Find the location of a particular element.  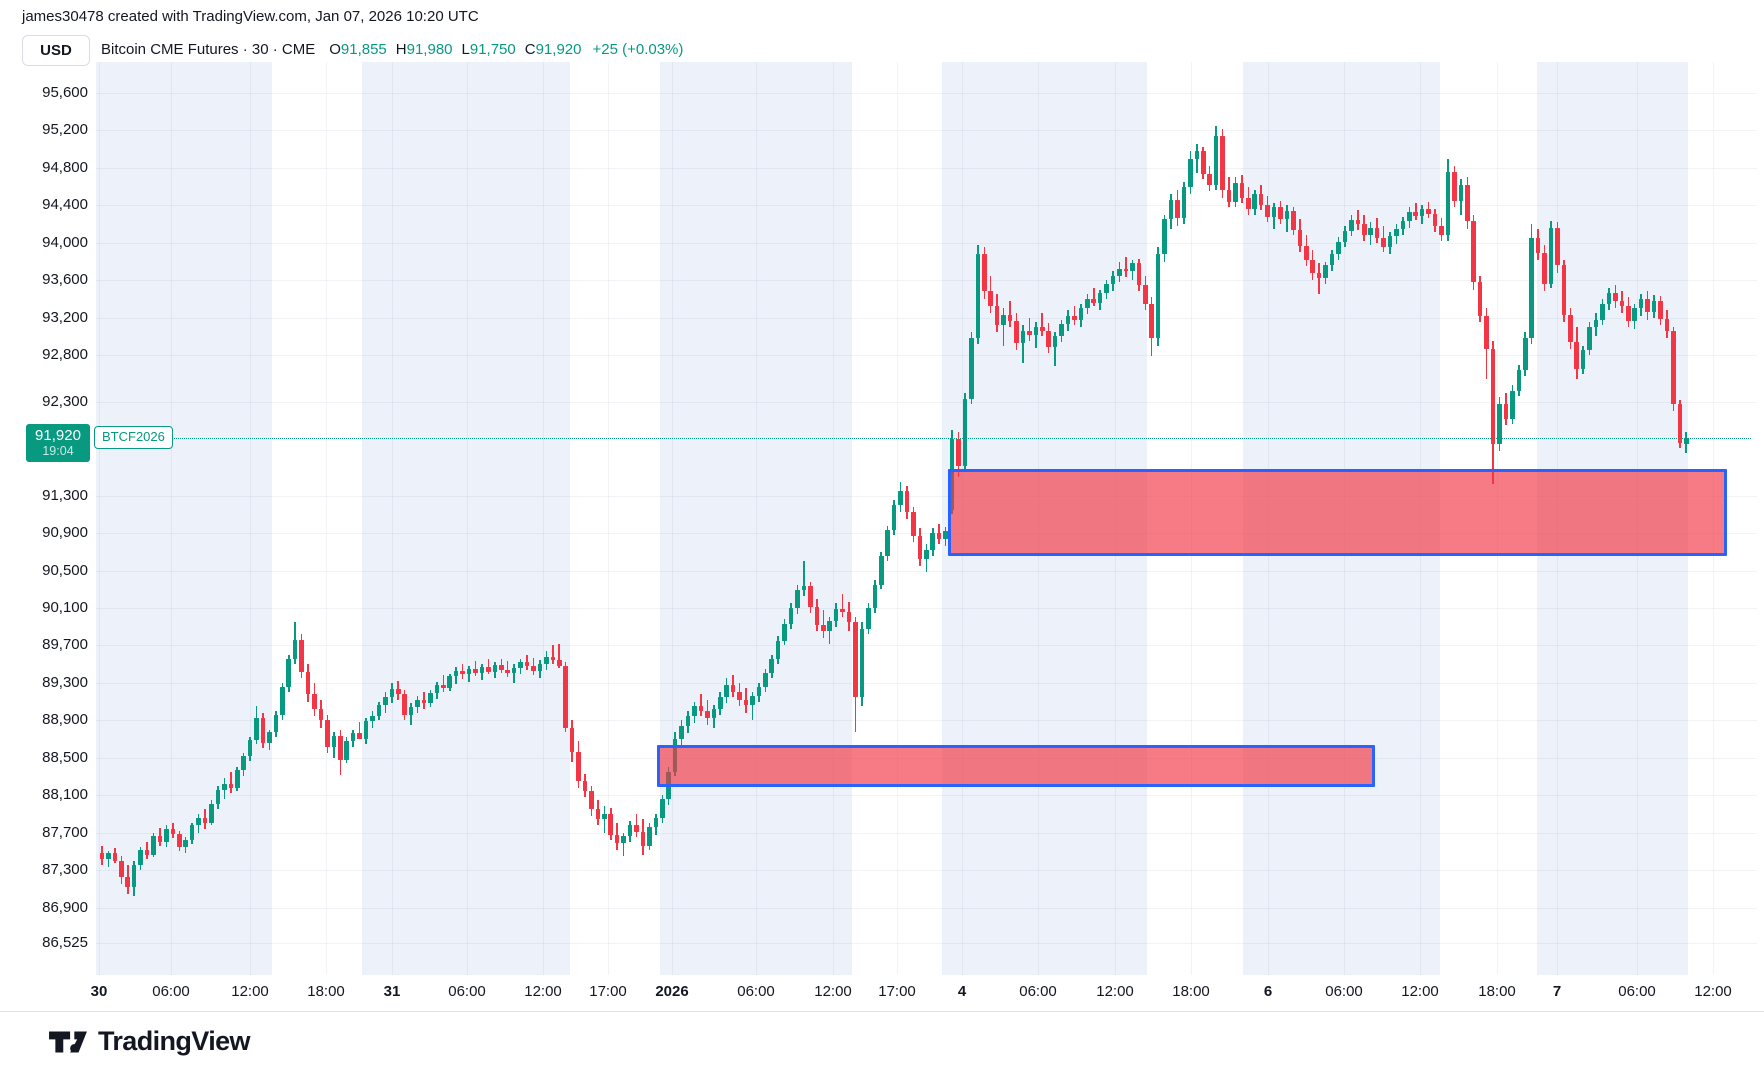

price-axis-label: 92,800 is located at coordinates (65, 355).